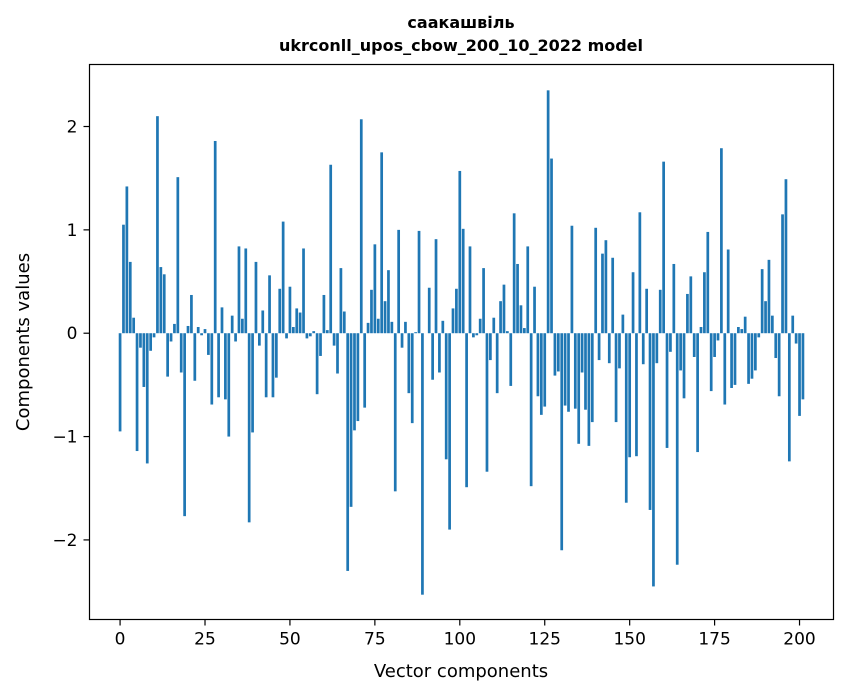  What do you see at coordinates (120, 640) in the screenshot?
I see `x-tick-label: 0` at bounding box center [120, 640].